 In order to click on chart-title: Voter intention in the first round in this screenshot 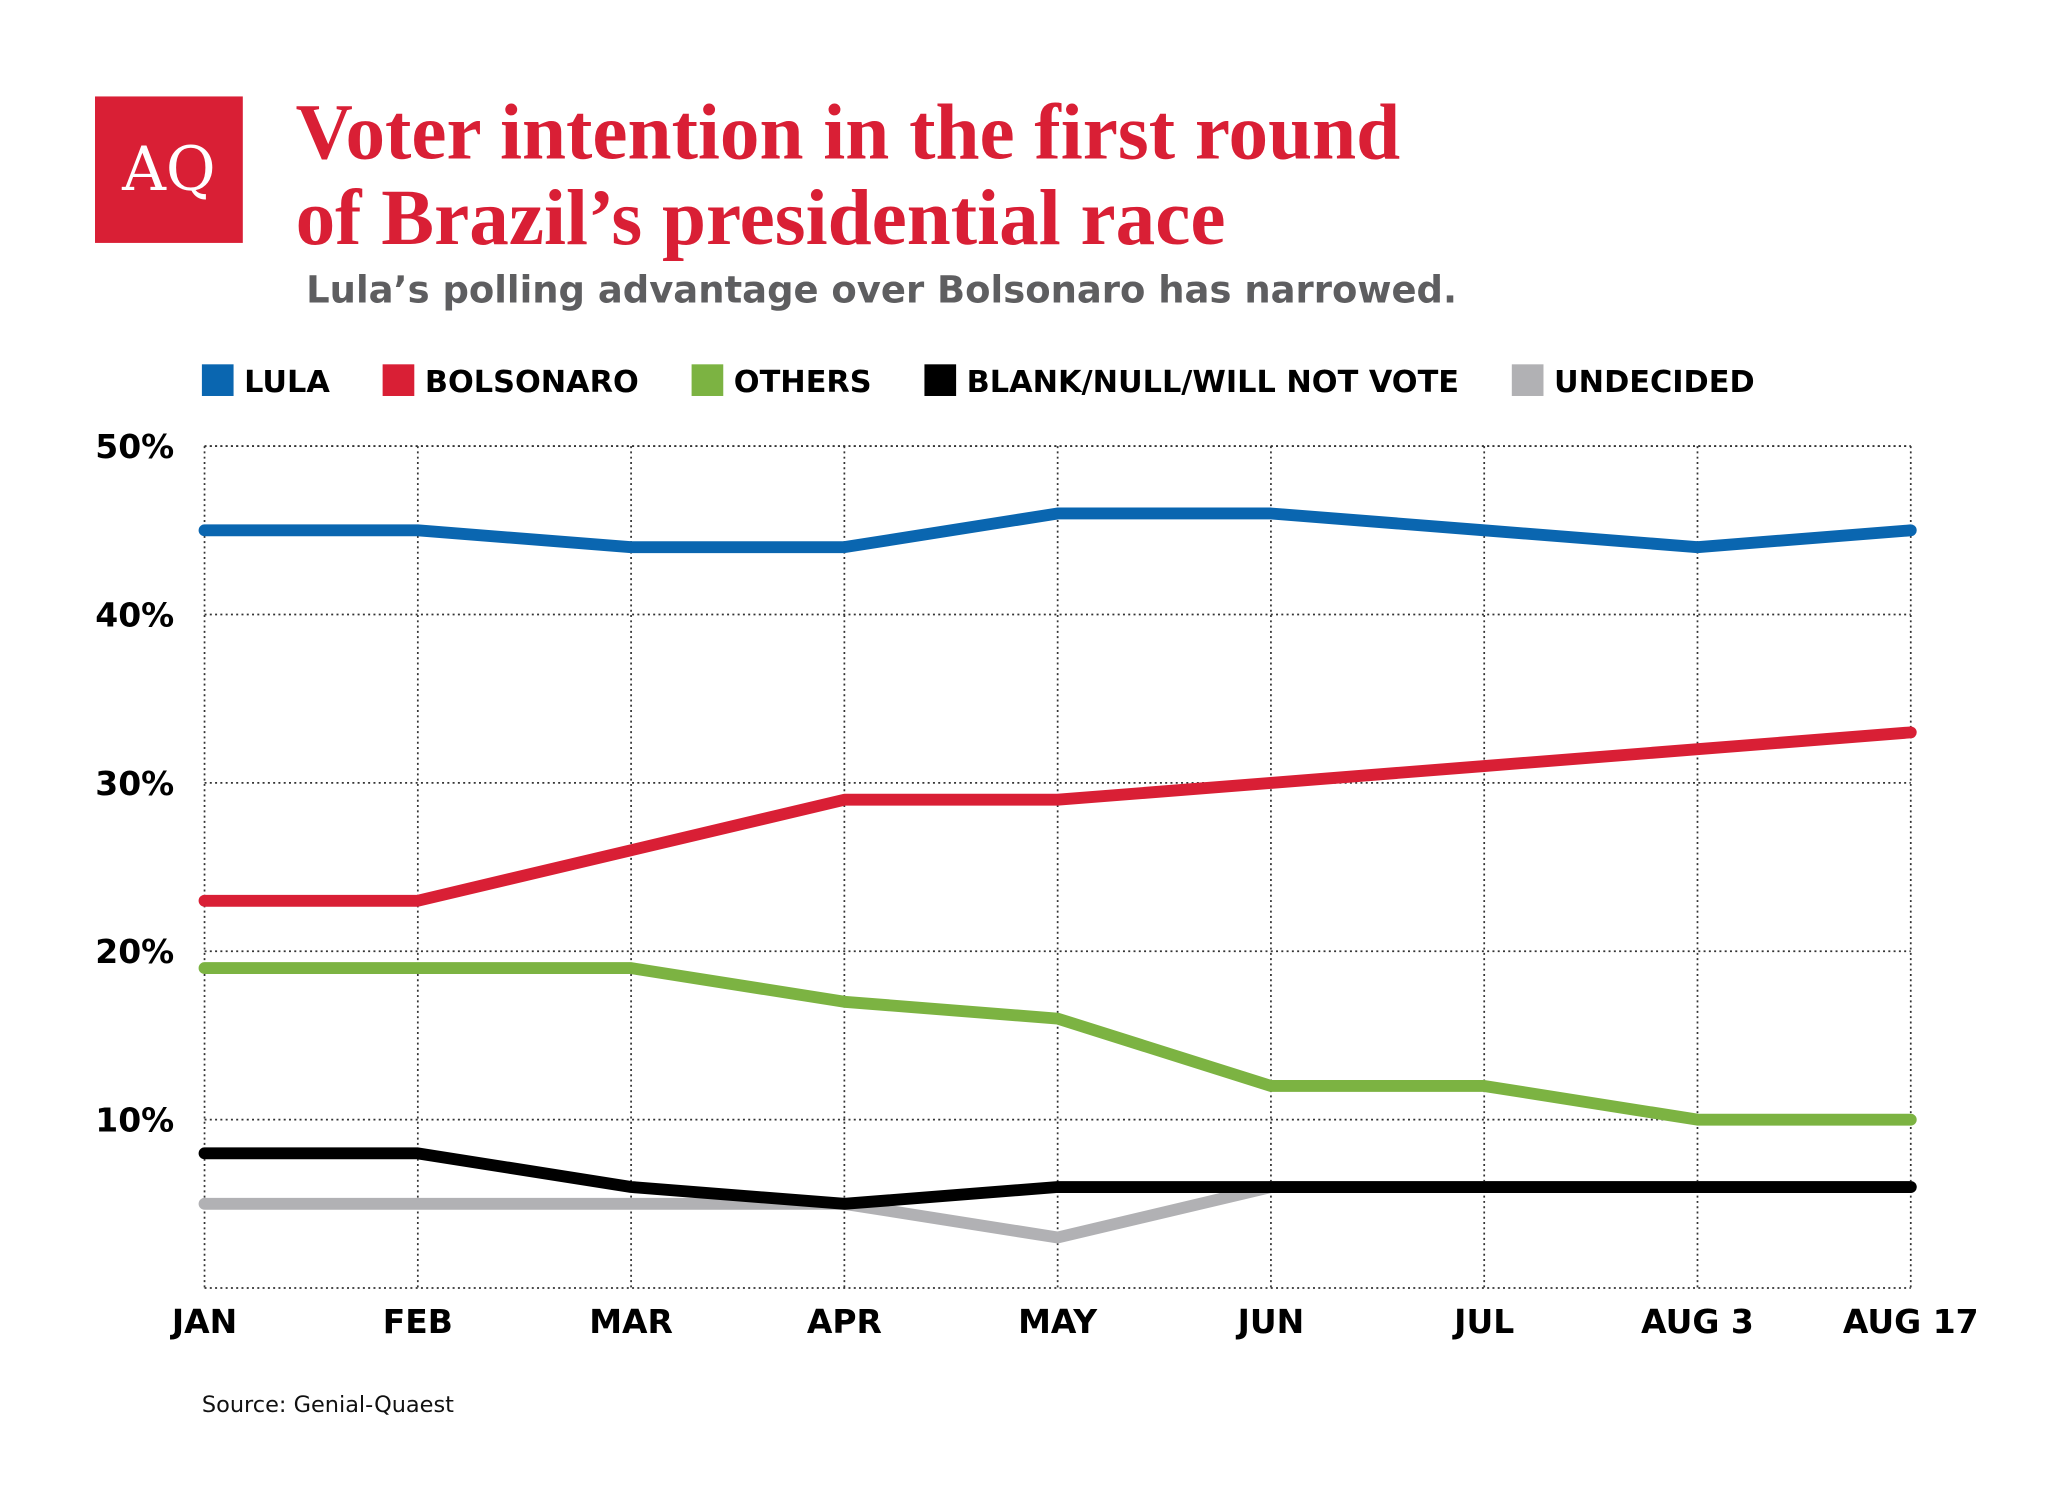, I will do `click(848, 132)`.